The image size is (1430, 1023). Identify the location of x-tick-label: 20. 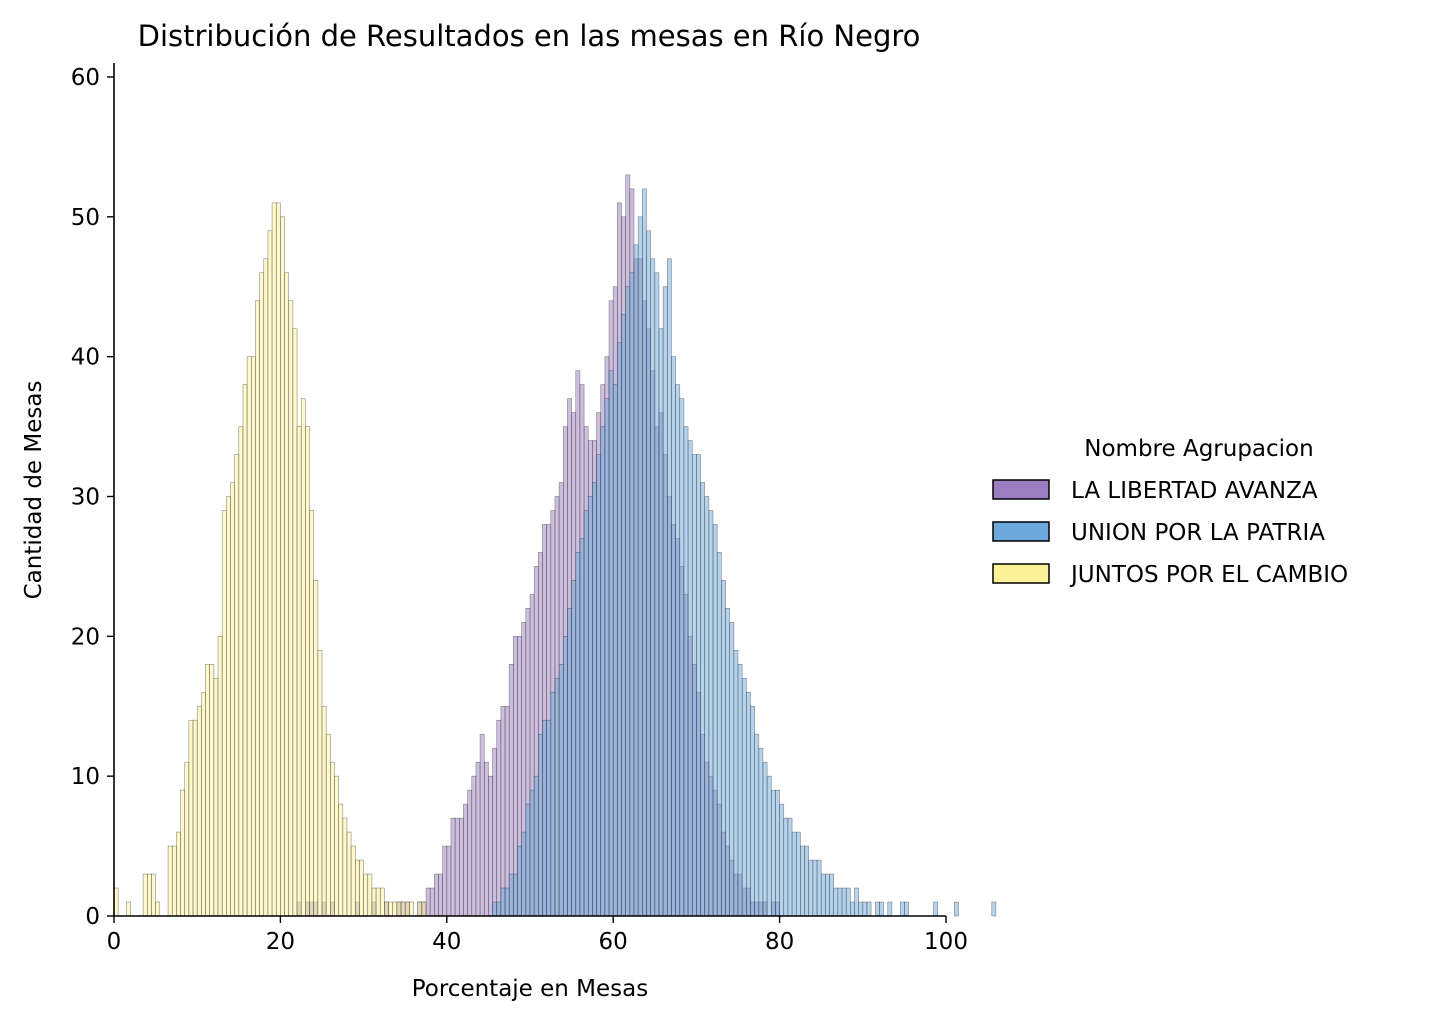
(280, 942).